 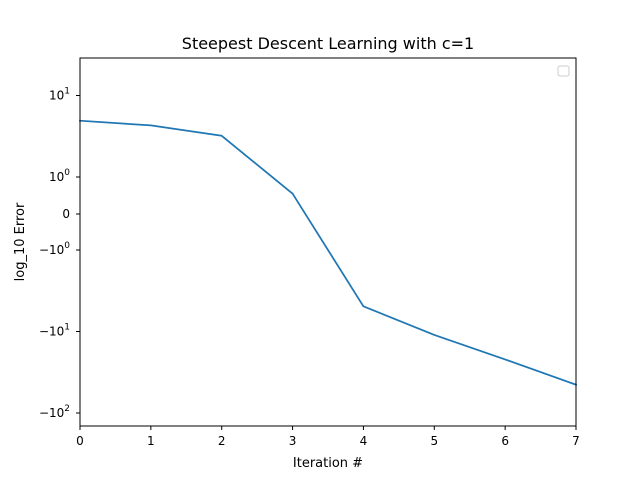 What do you see at coordinates (328, 43) in the screenshot?
I see `chart-title: Steepest Descent Learning with c=1` at bounding box center [328, 43].